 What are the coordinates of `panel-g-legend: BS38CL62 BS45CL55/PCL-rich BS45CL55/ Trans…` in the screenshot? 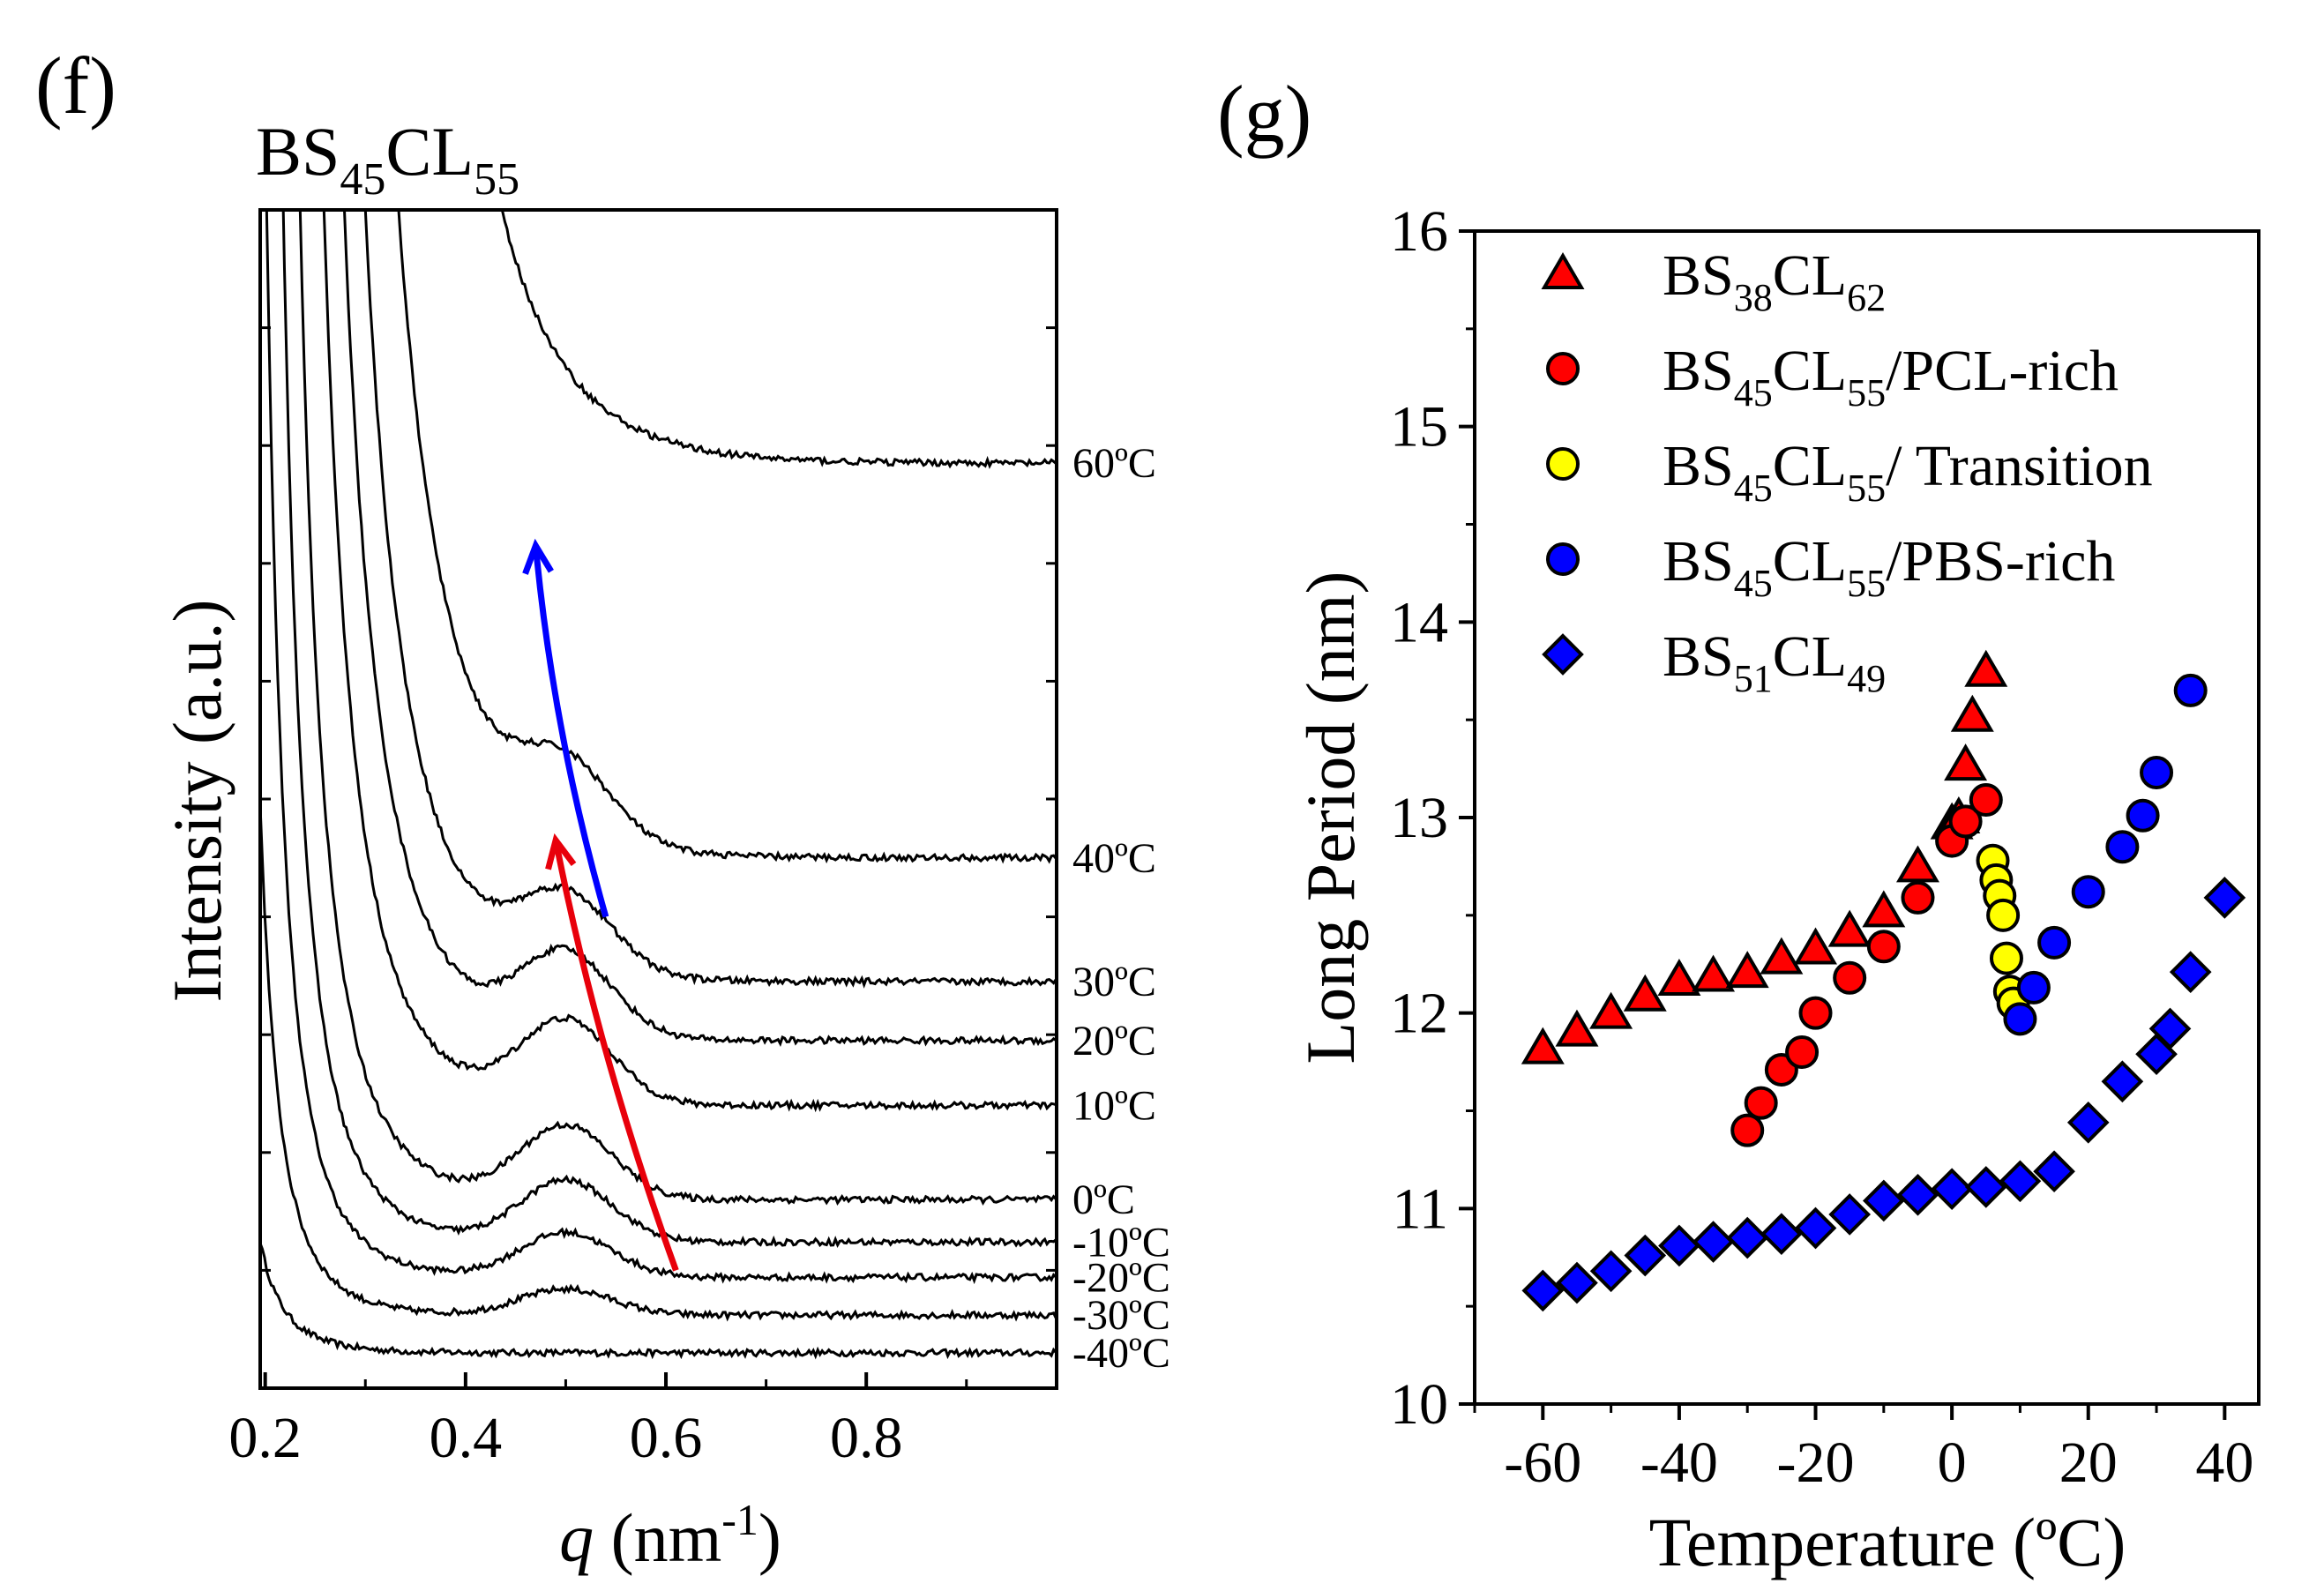 It's located at (1847, 472).